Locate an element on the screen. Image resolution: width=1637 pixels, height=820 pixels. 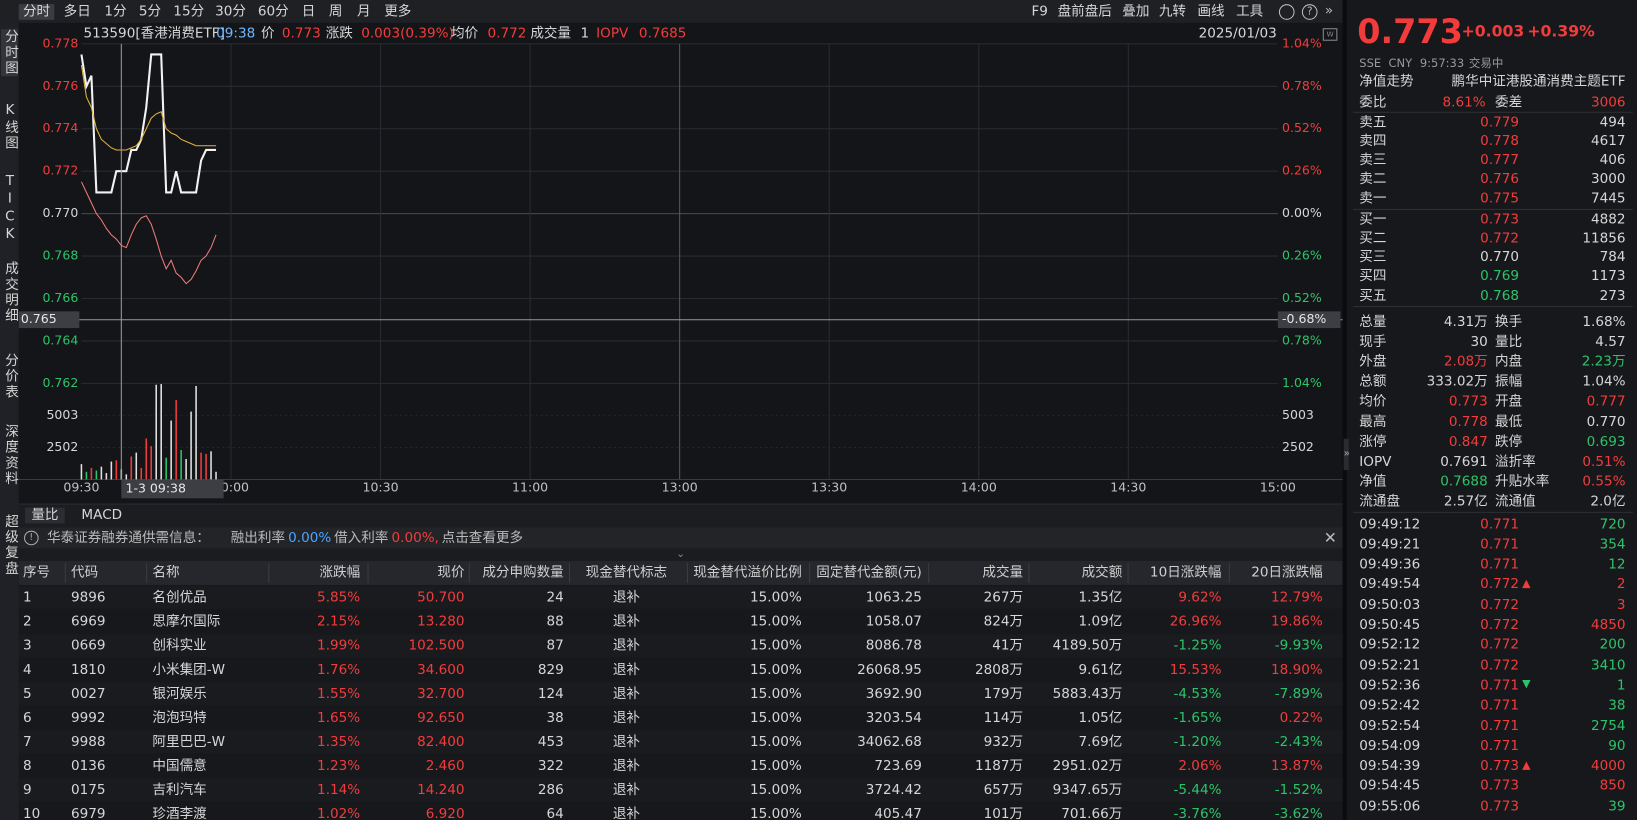
stat-label: 最低 is located at coordinates (1509, 422).